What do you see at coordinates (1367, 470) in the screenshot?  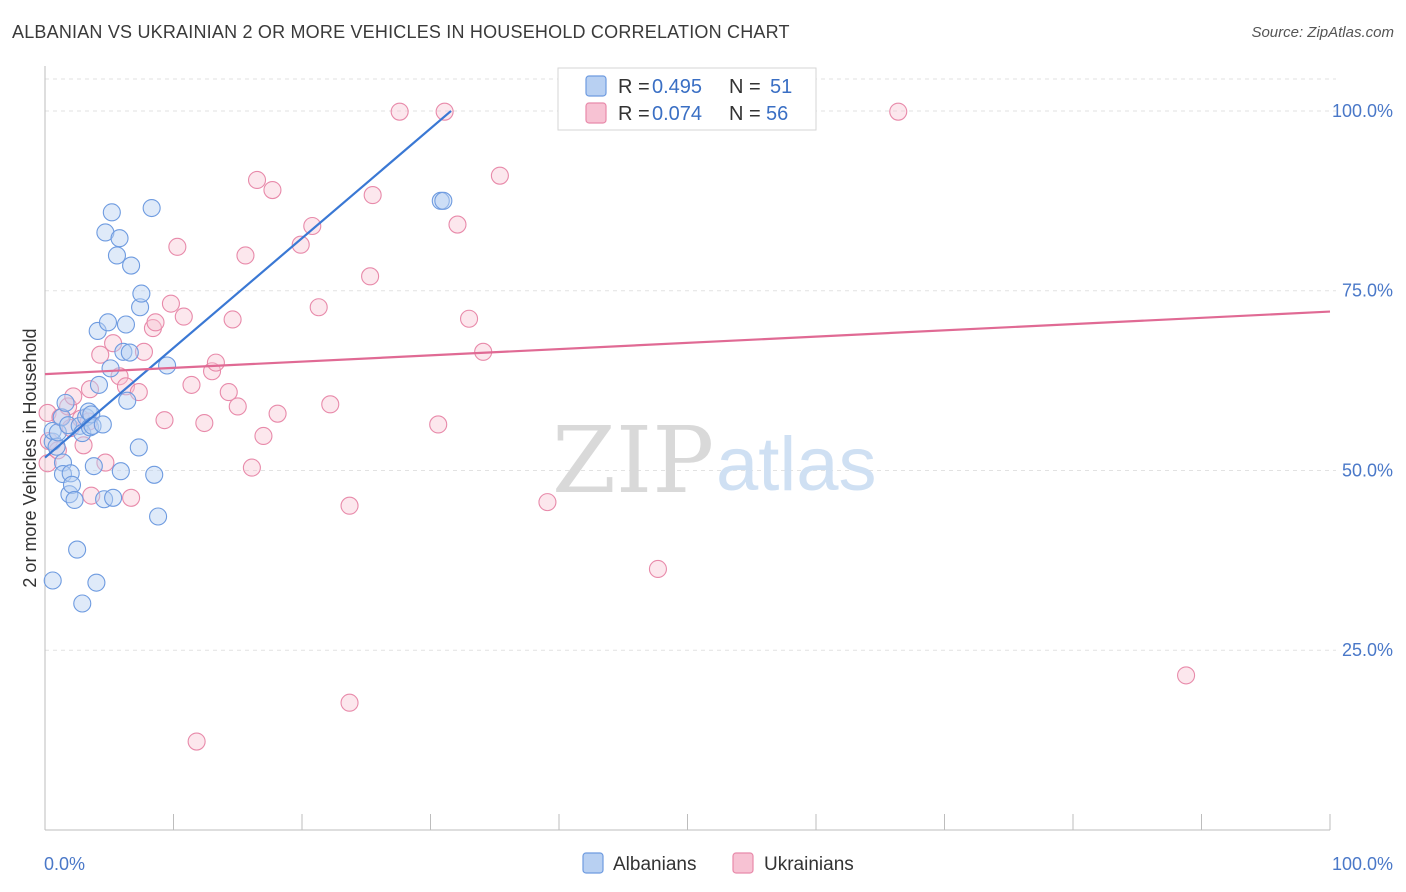 I see `y-tick-label: 50.0%` at bounding box center [1367, 470].